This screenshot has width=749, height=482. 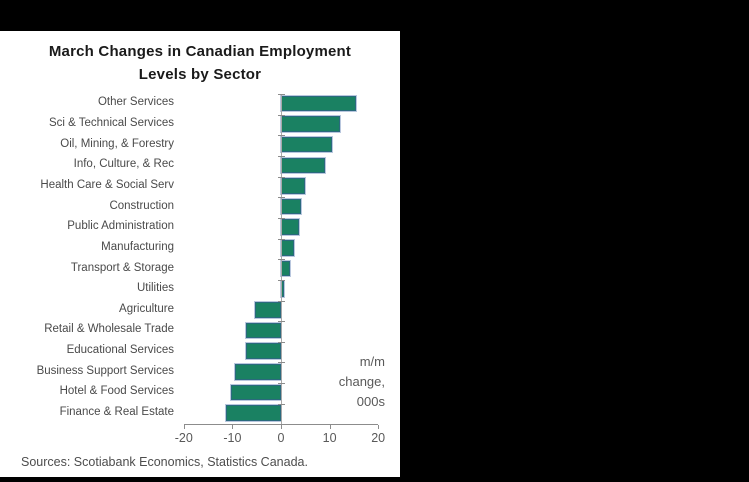 I want to click on units-annotation-line1: m/m, so click(x=372, y=361).